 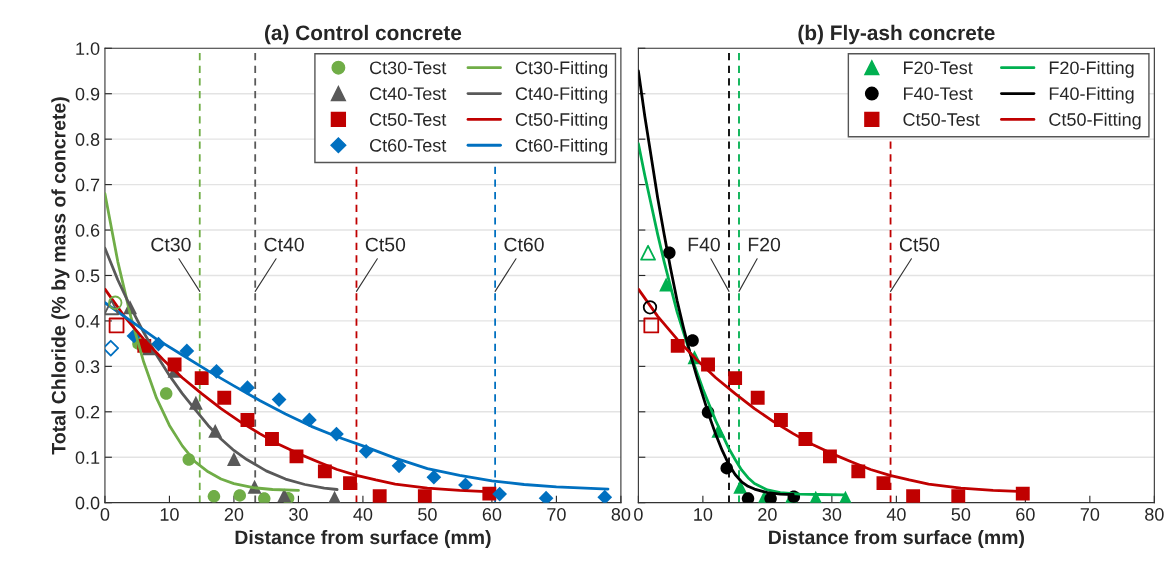 I want to click on y-tick-label: 0.7, so click(x=87, y=185).